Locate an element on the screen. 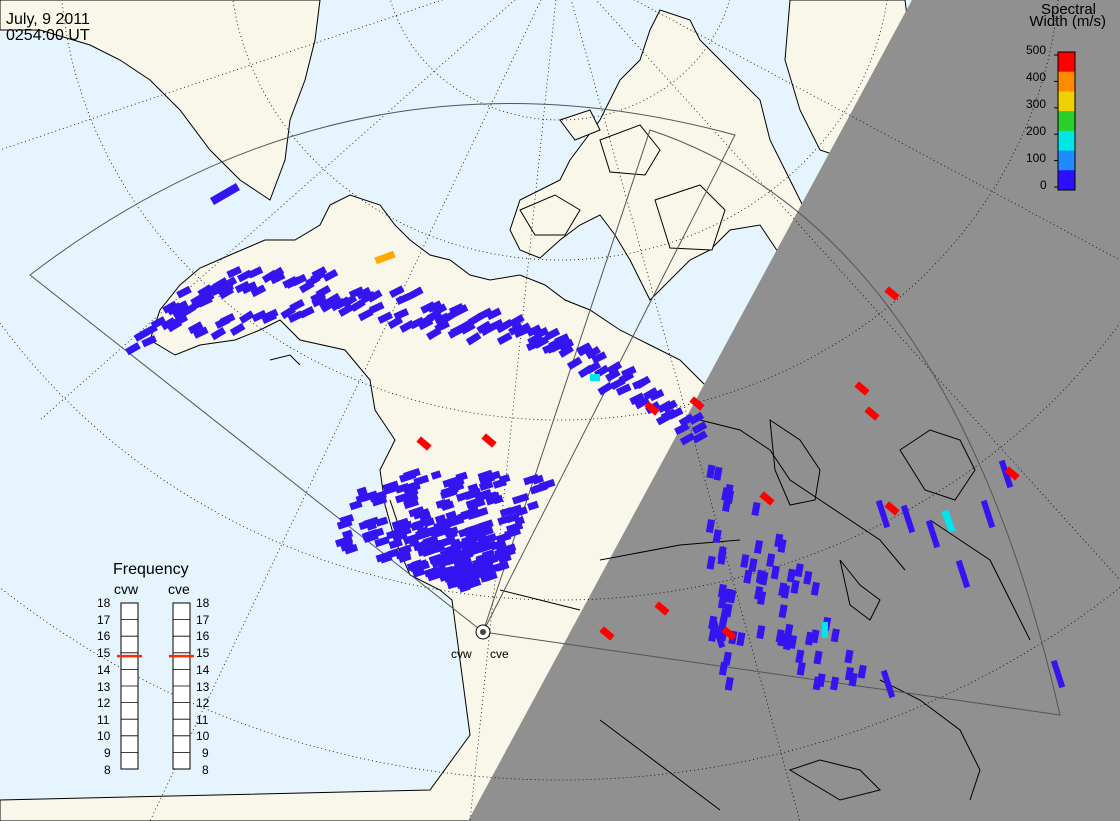 The image size is (1120, 821). freq-scale-label: 14 is located at coordinates (203, 670).